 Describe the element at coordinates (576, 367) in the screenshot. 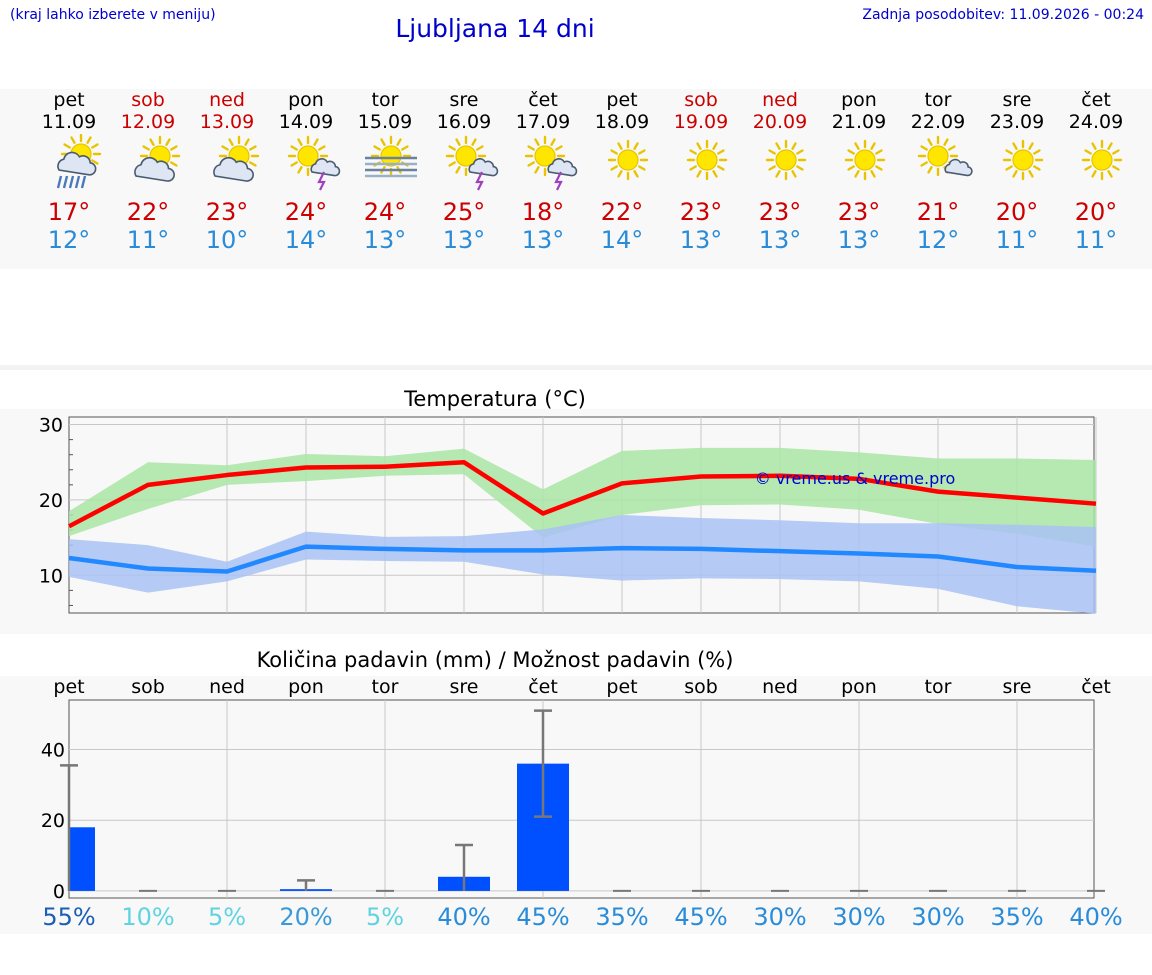

I see `divider` at that location.